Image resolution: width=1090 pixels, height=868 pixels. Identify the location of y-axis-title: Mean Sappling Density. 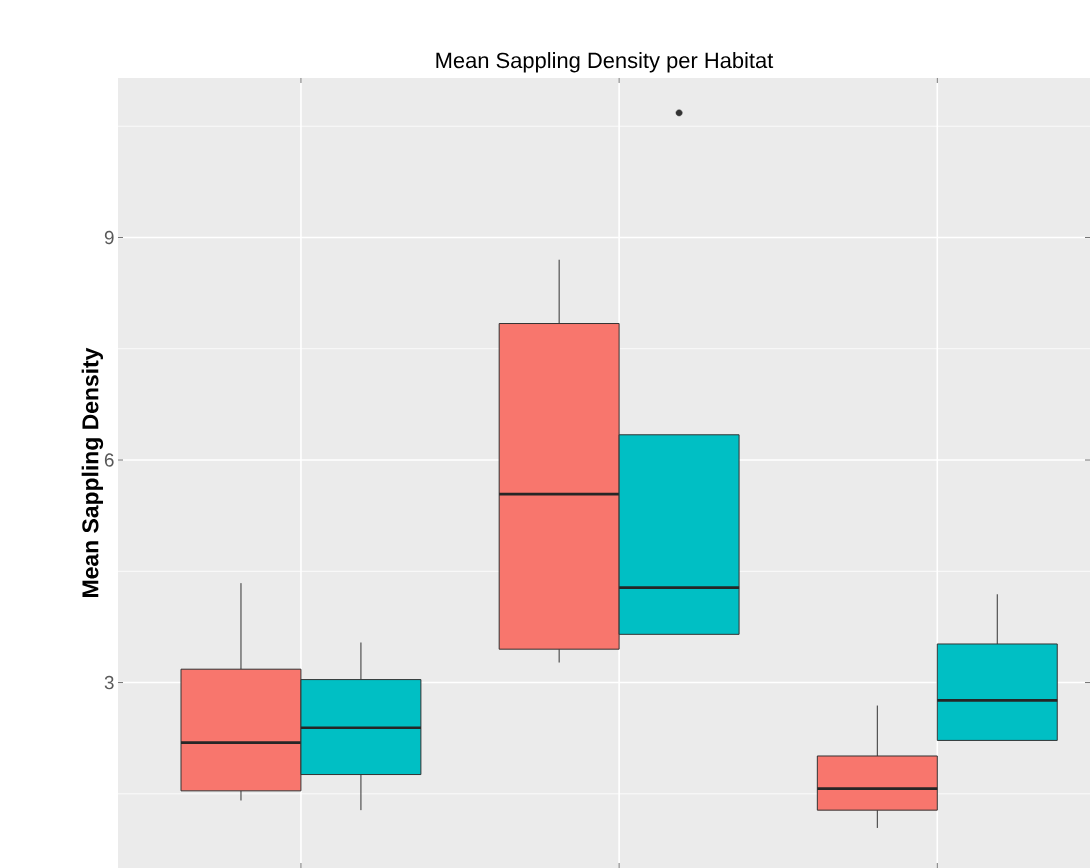
(92, 472).